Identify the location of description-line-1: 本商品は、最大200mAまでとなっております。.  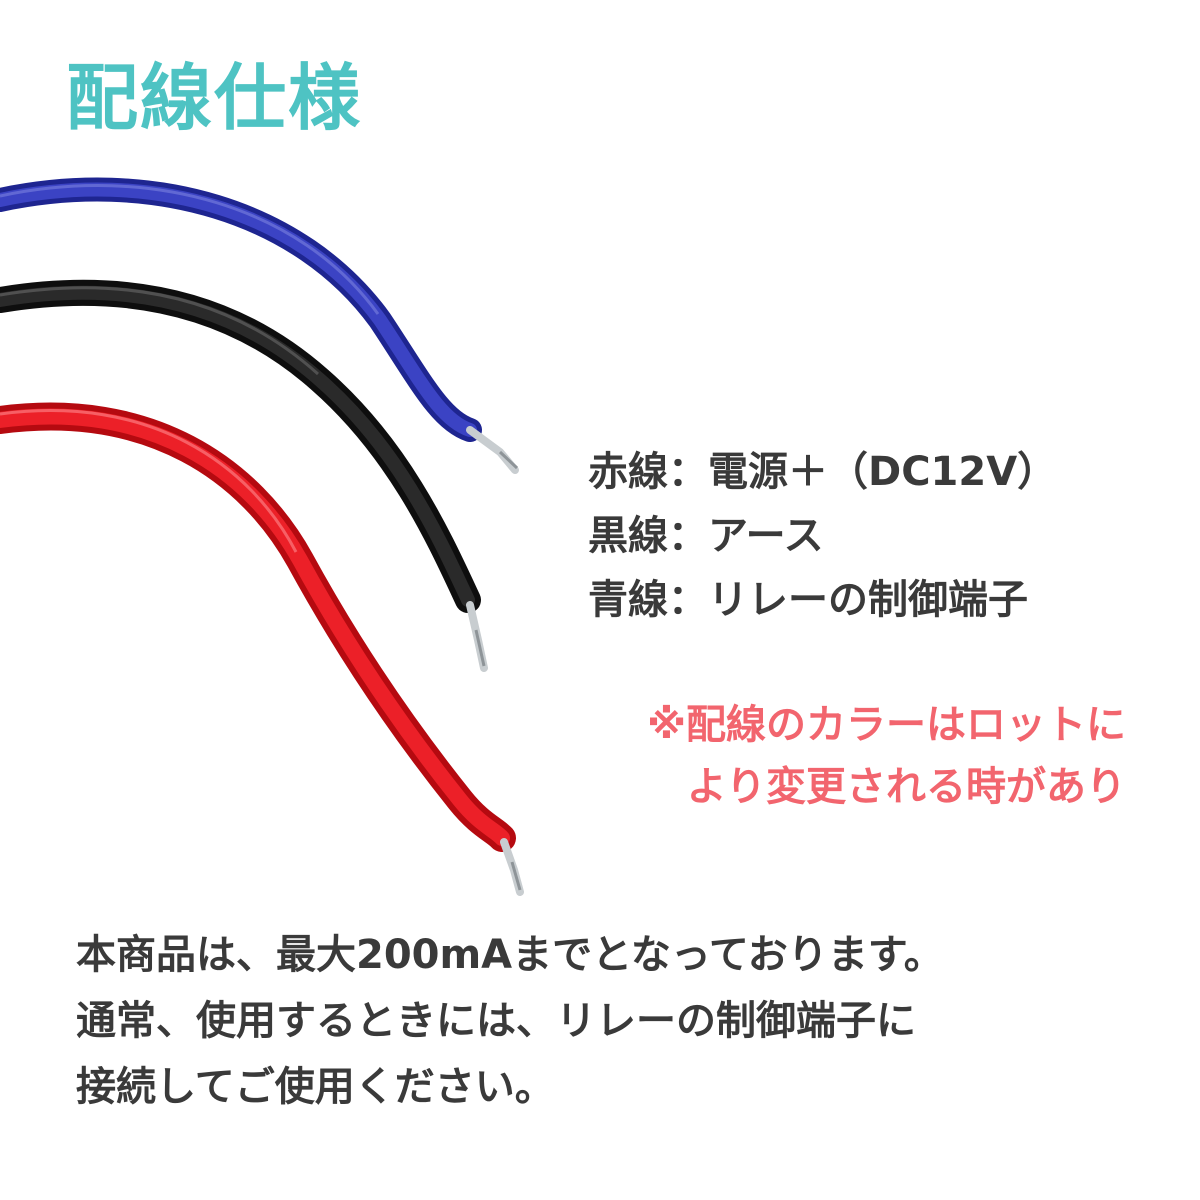
(510, 955).